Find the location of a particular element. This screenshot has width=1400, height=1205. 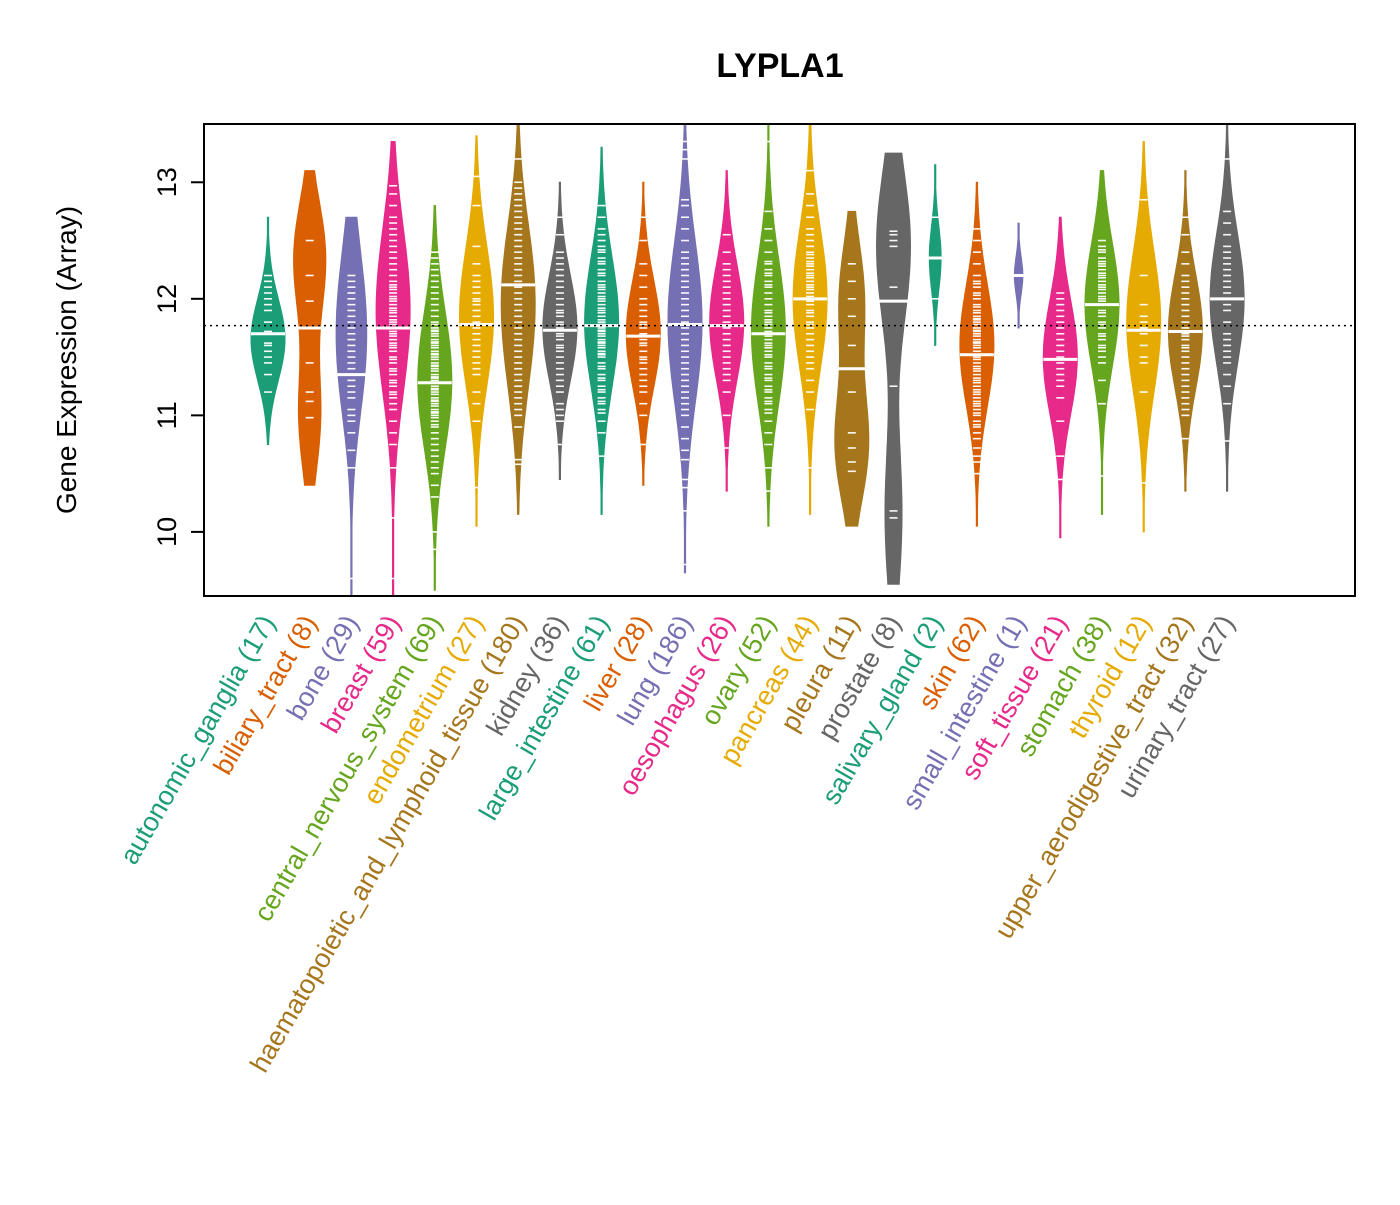

y-tick-label: 13 is located at coordinates (167, 182).